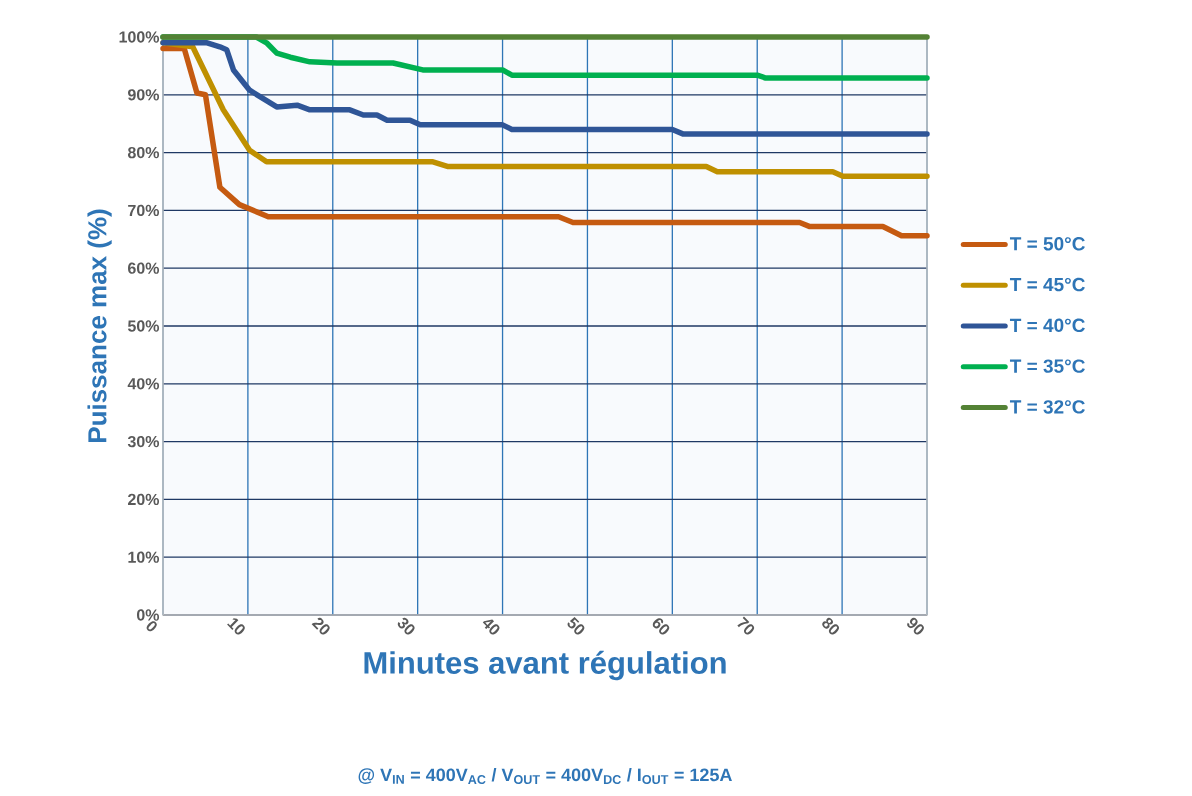 The height and width of the screenshot is (796, 1192). Describe the element at coordinates (915, 626) in the screenshot. I see `x-tick-label: 90` at that location.